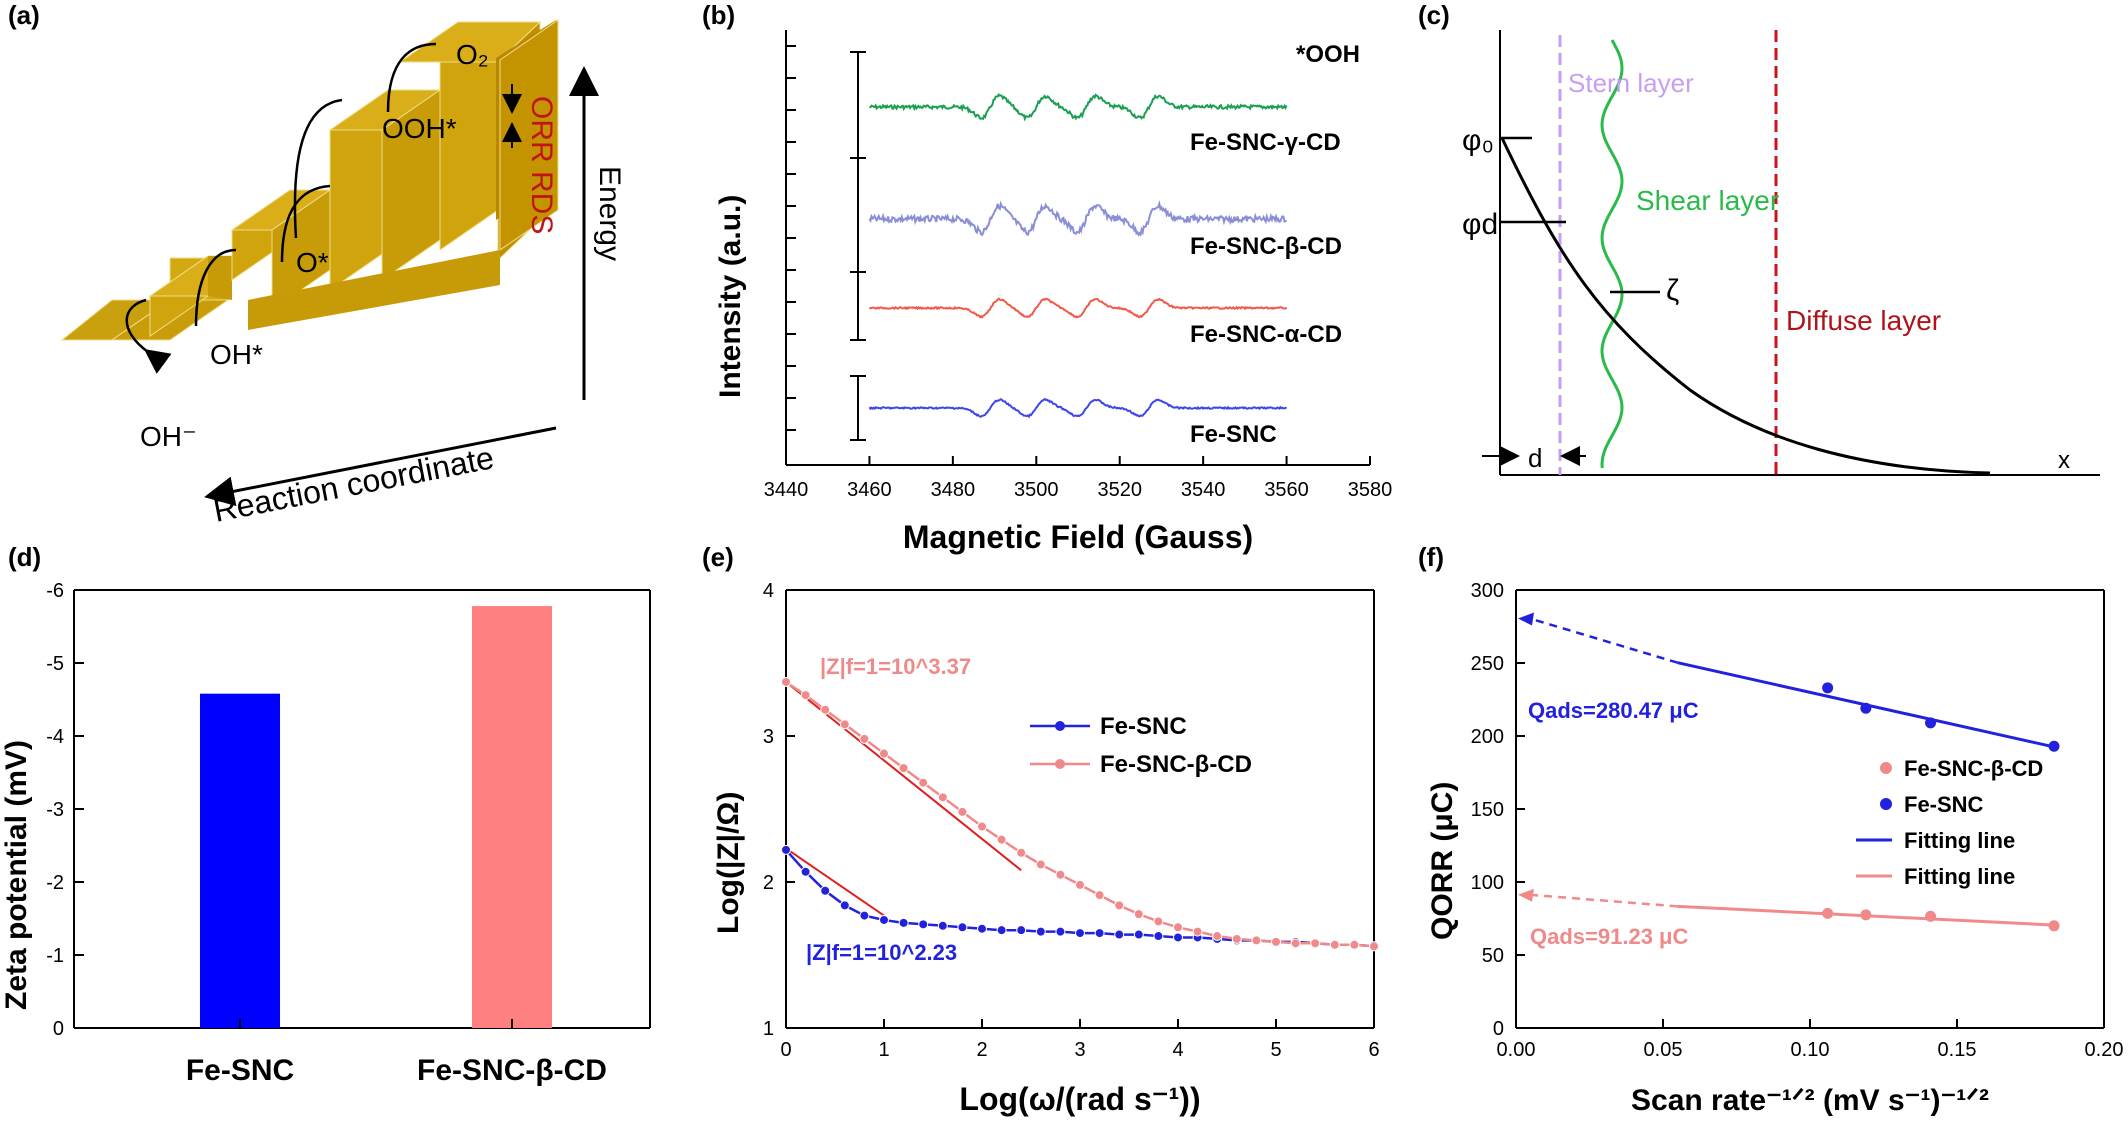  Describe the element at coordinates (1612, 254) in the screenshot. I see `shear-wave` at that location.